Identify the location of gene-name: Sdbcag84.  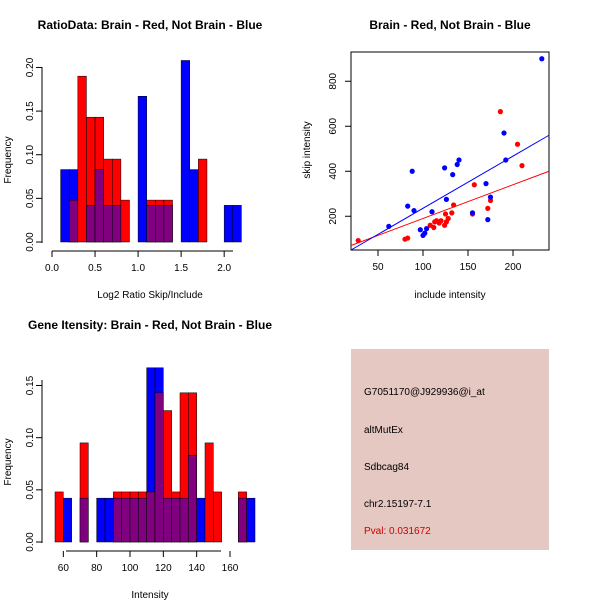
(387, 467).